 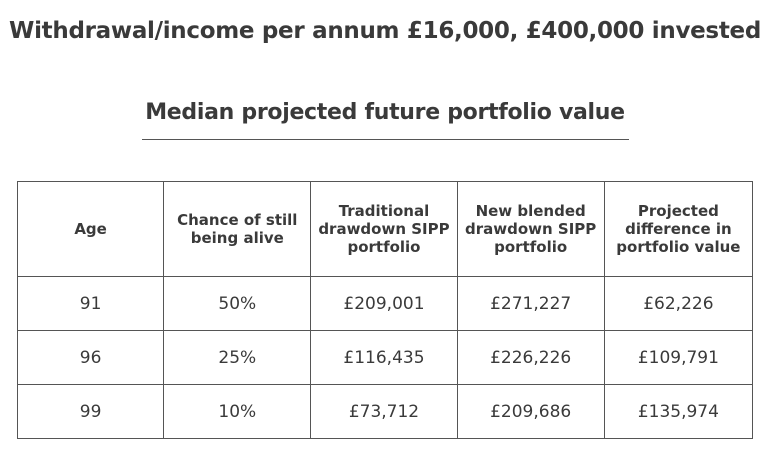 I want to click on table-row: 99 10% £73,712 £209,686 £135,974, so click(x=385, y=411).